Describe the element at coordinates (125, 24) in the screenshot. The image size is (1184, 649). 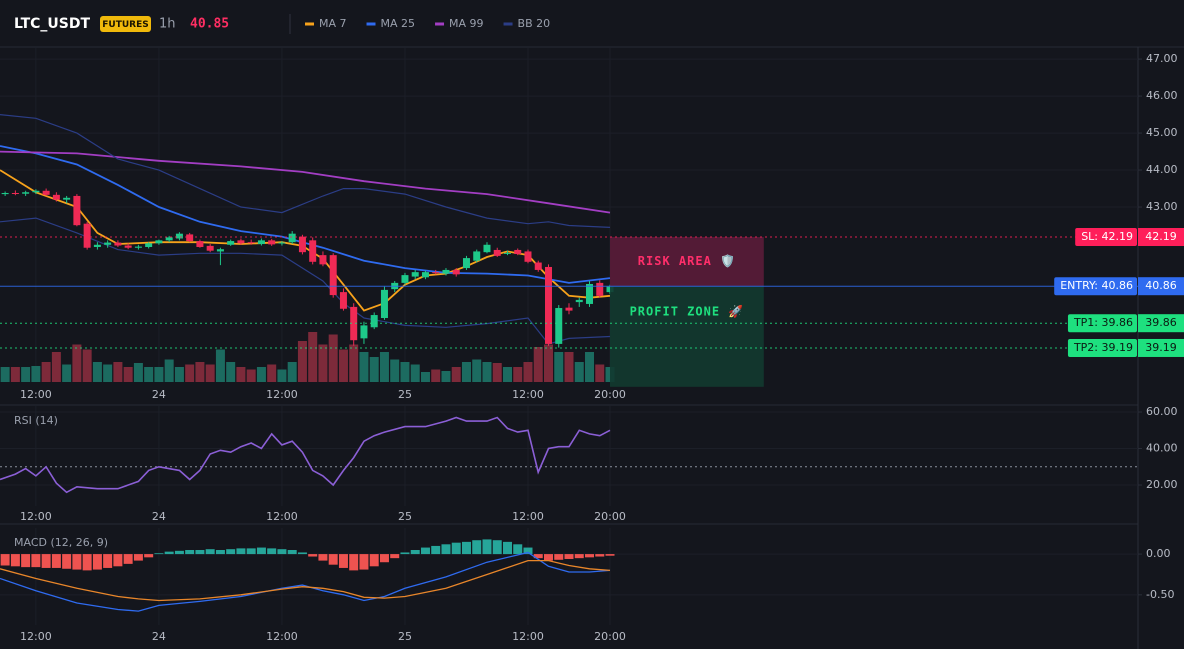
I see `badge-bg` at that location.